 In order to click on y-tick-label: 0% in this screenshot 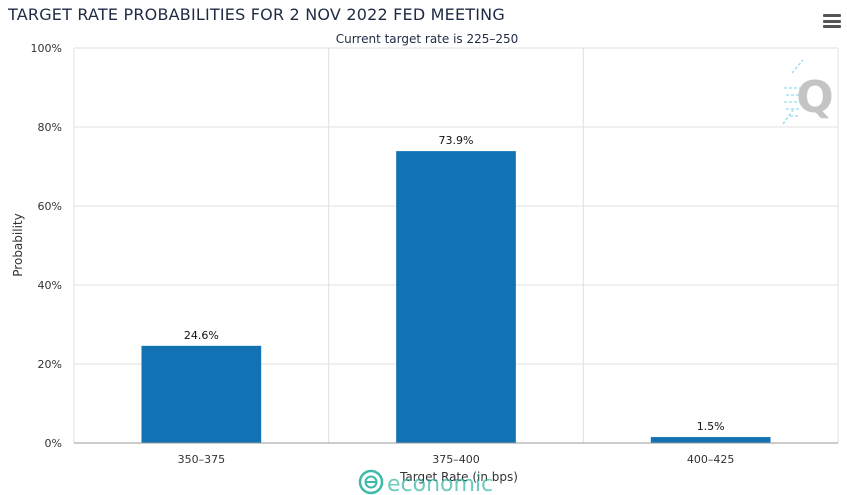, I will do `click(53, 443)`.